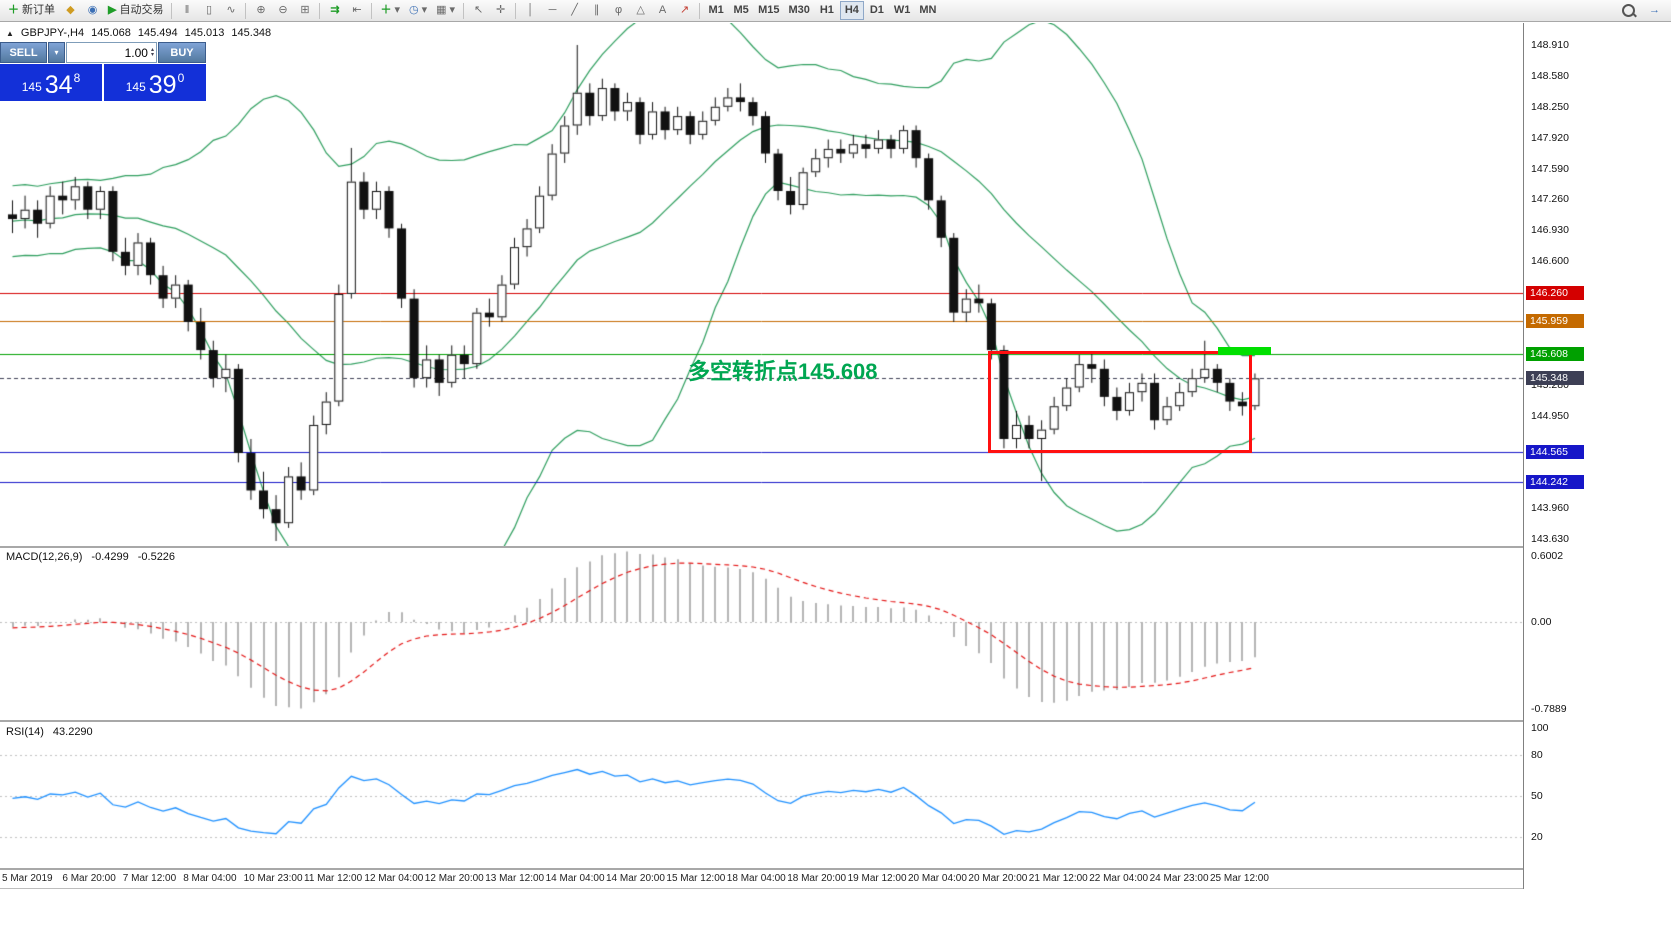  What do you see at coordinates (282, 10) in the screenshot?
I see `zoom-out-button: ⊖` at bounding box center [282, 10].